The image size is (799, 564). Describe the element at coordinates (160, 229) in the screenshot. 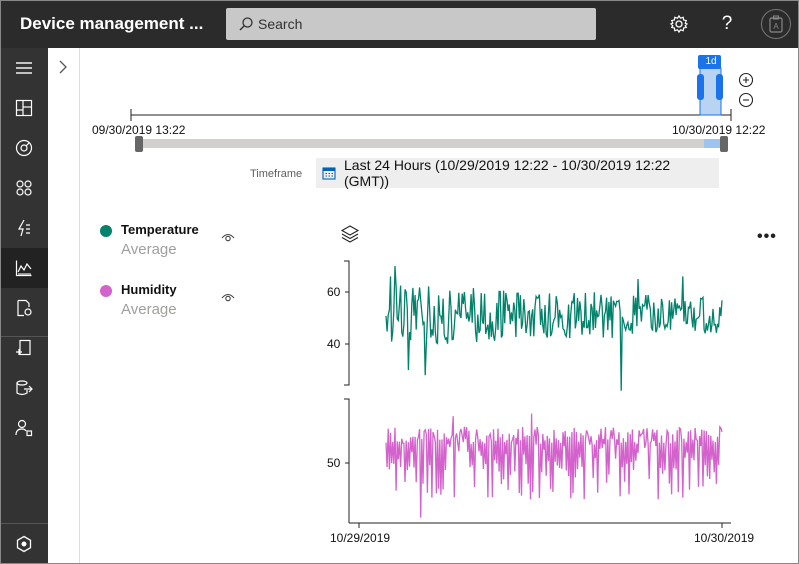

I see `legend-name: Temperature` at that location.